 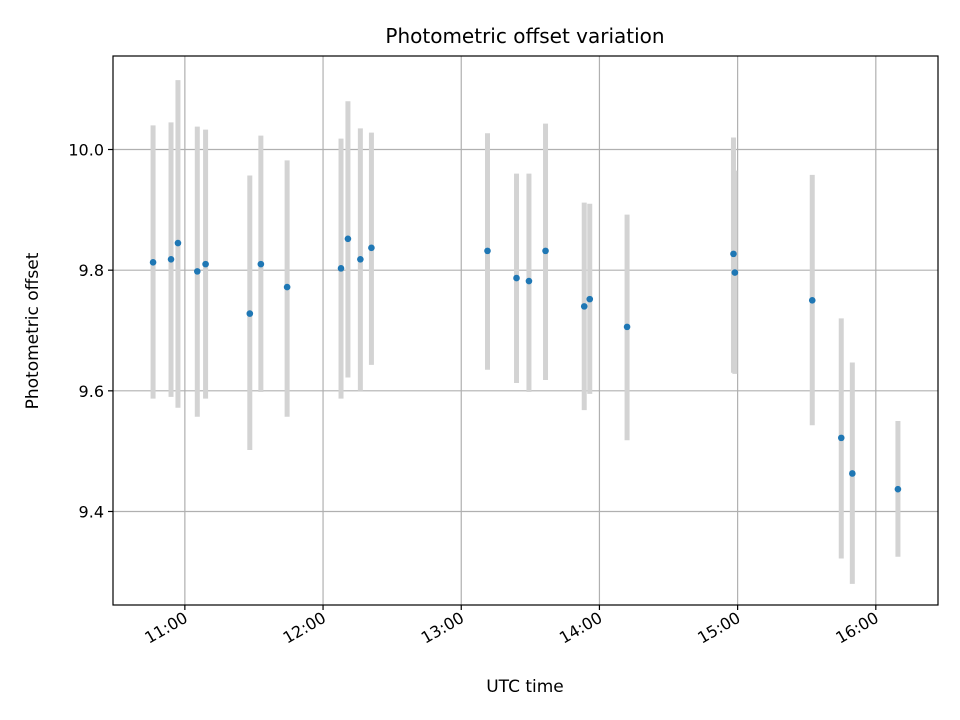 What do you see at coordinates (91, 270) in the screenshot?
I see `y-tick-label: 9.8` at bounding box center [91, 270].